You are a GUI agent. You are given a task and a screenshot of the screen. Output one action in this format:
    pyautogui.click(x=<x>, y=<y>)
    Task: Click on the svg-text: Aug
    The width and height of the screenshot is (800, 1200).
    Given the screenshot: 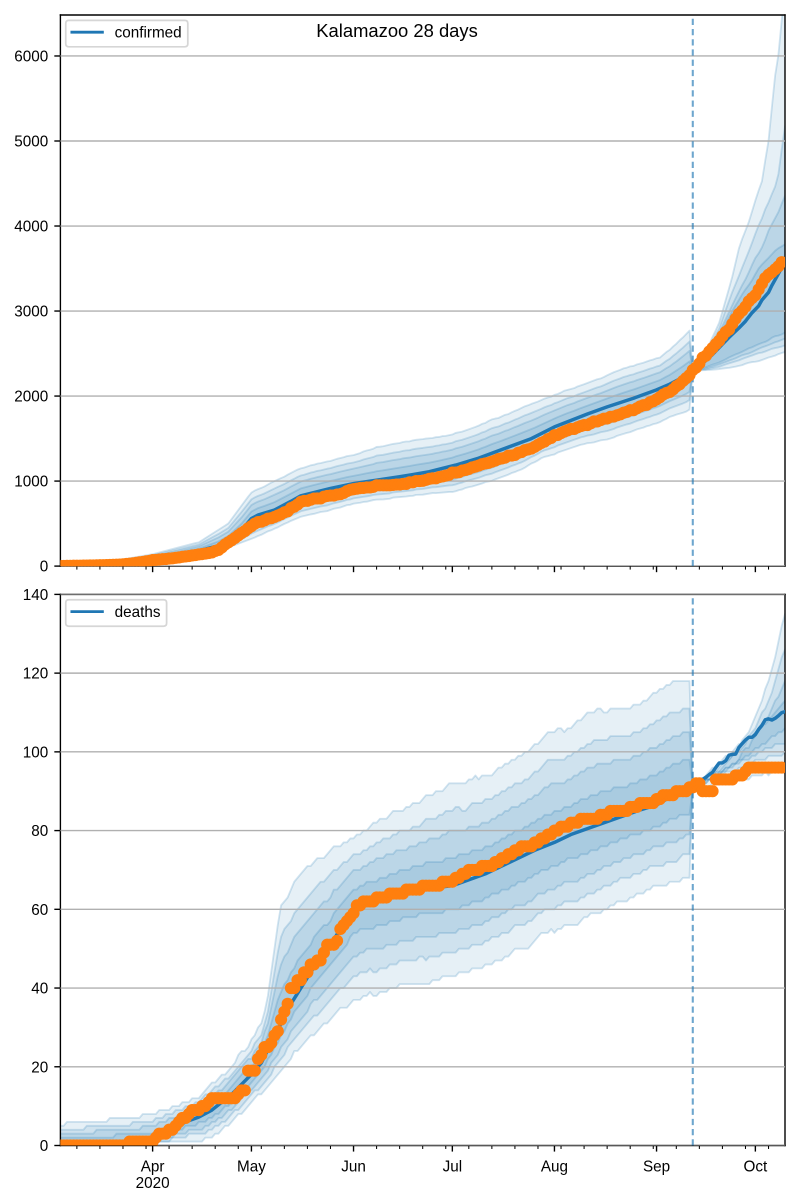 What is the action you would take?
    pyautogui.click(x=554, y=1166)
    